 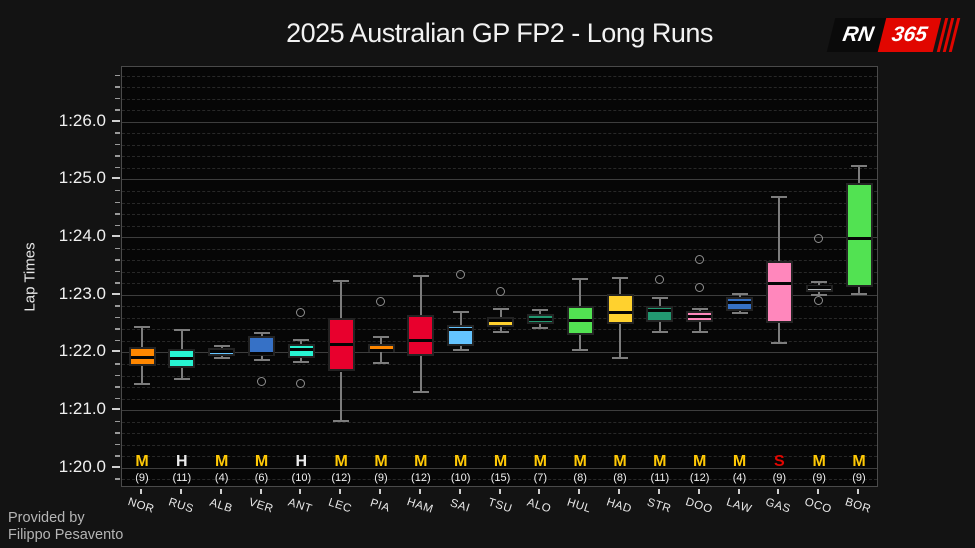 I want to click on whisker-cap-top-SAI, so click(x=460, y=311).